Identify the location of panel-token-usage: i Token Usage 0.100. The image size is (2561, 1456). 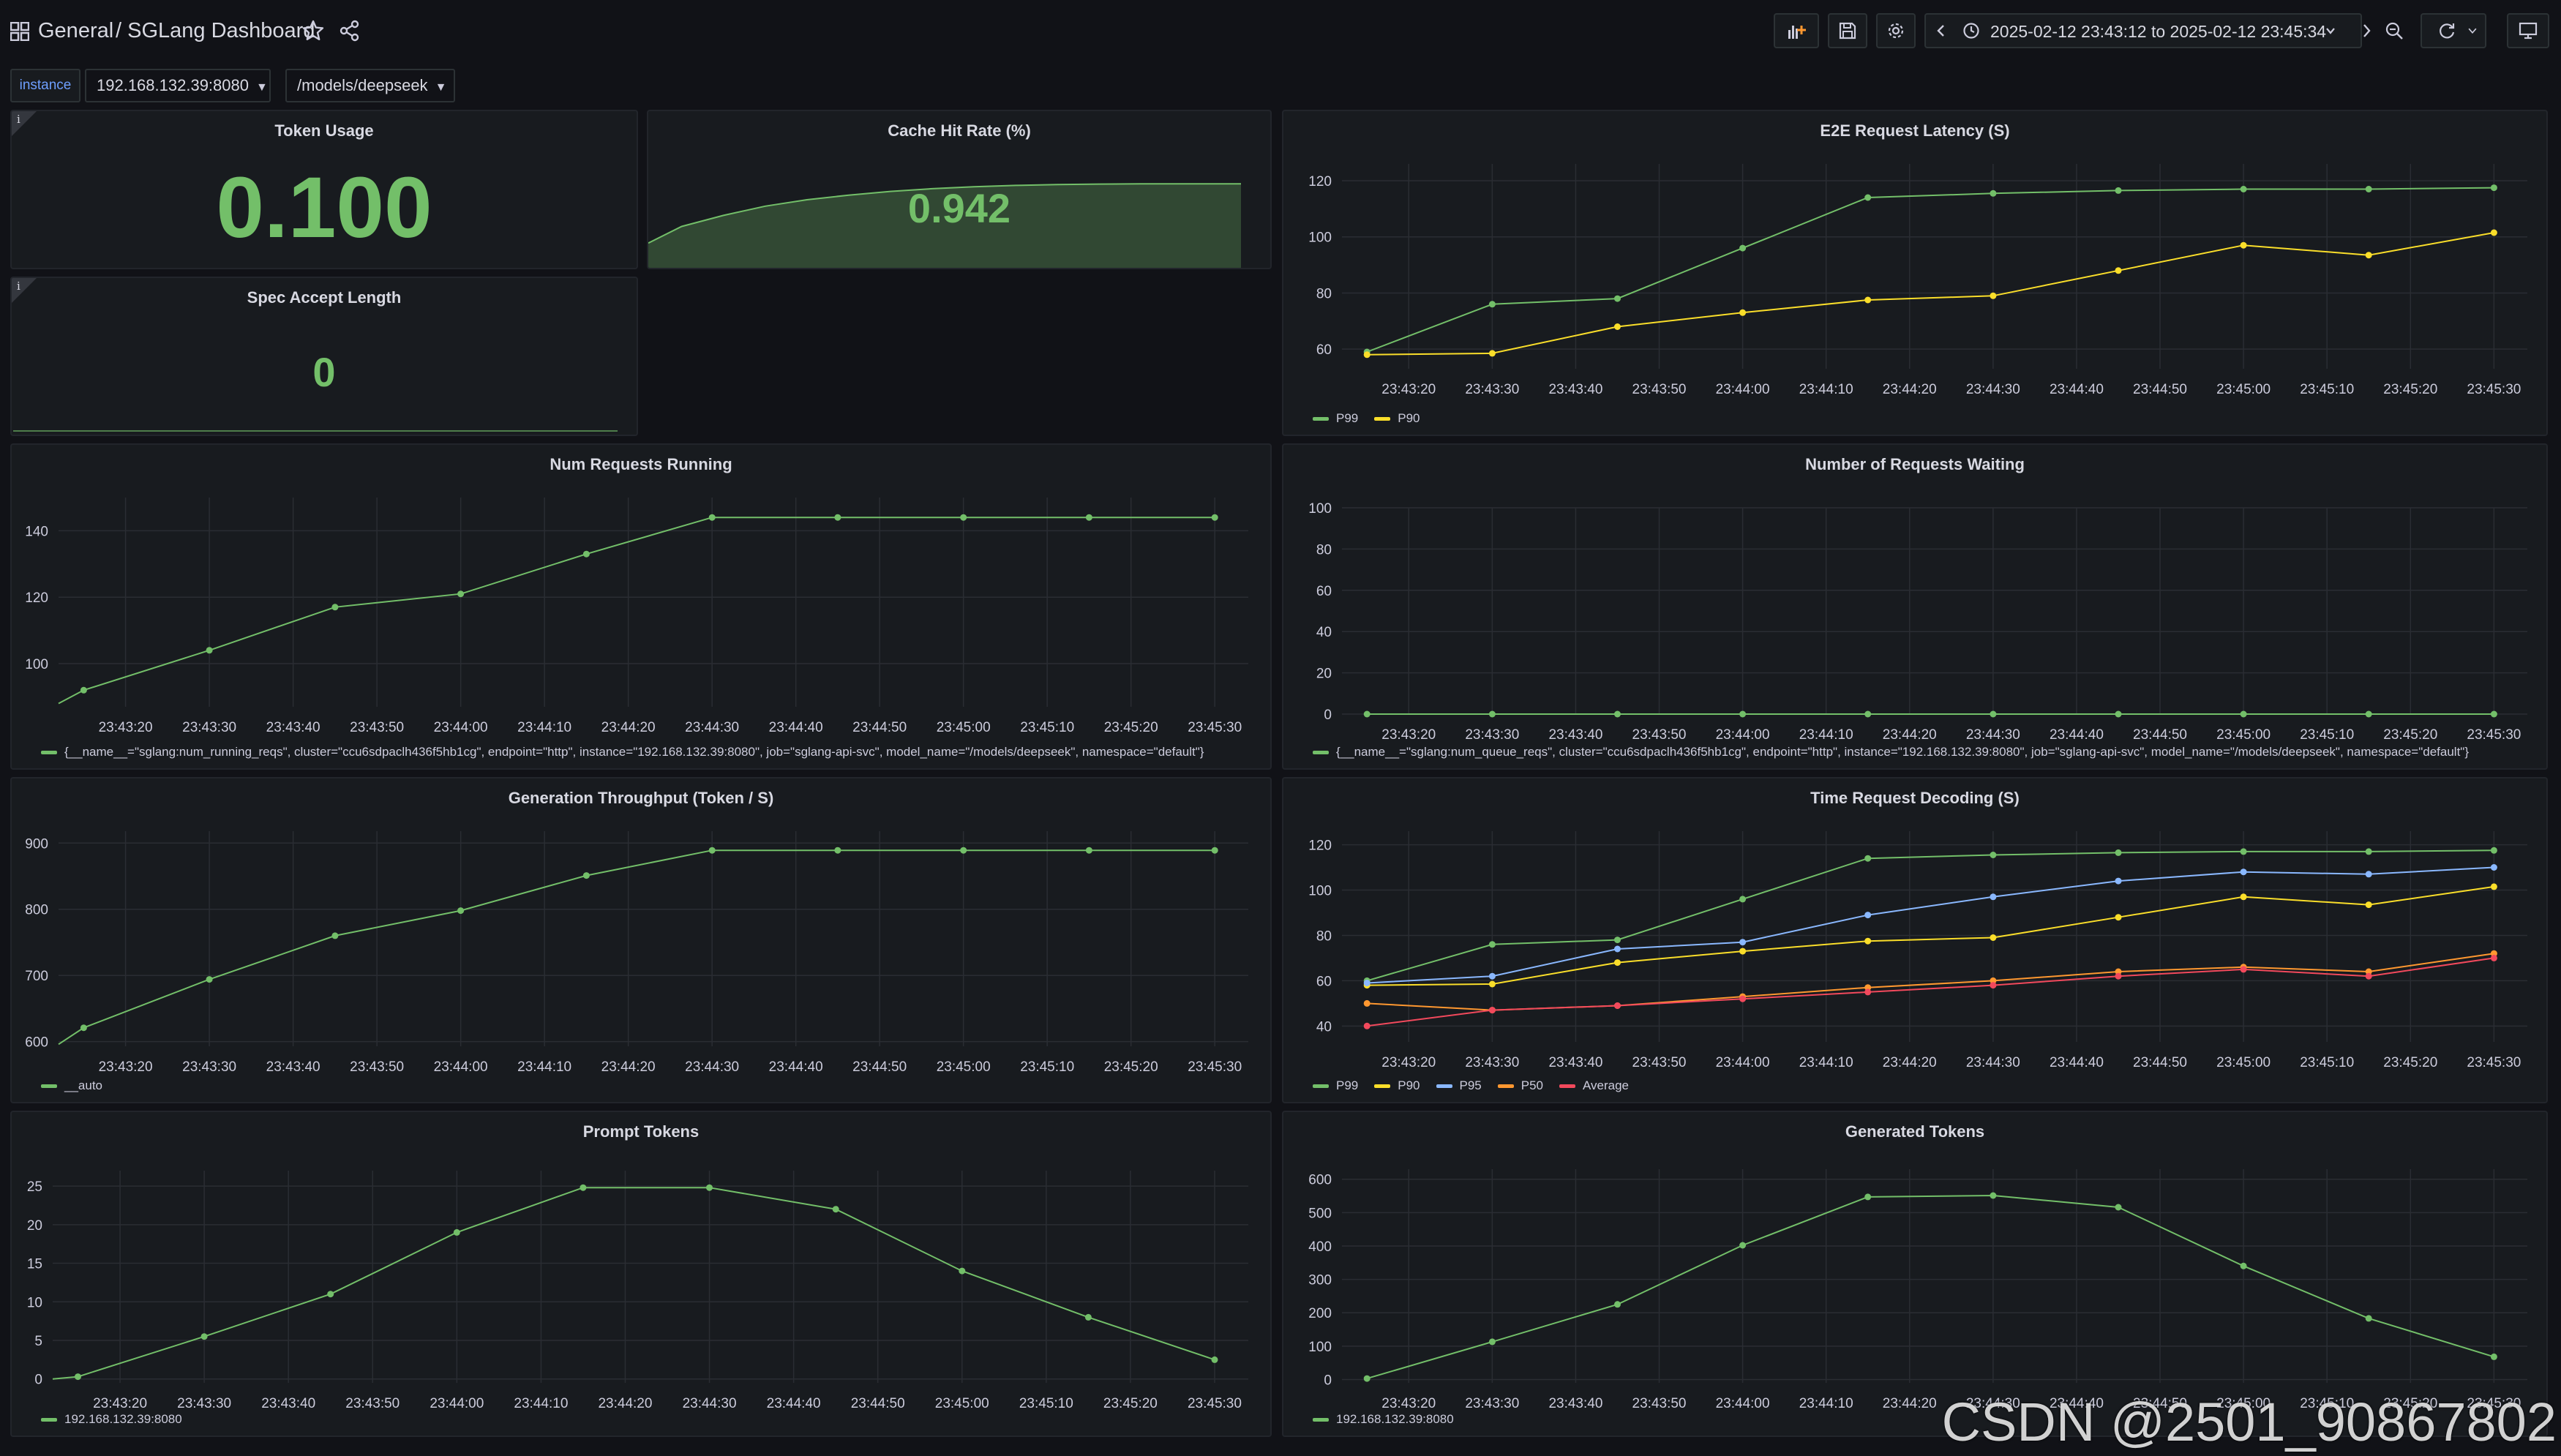
(324, 189).